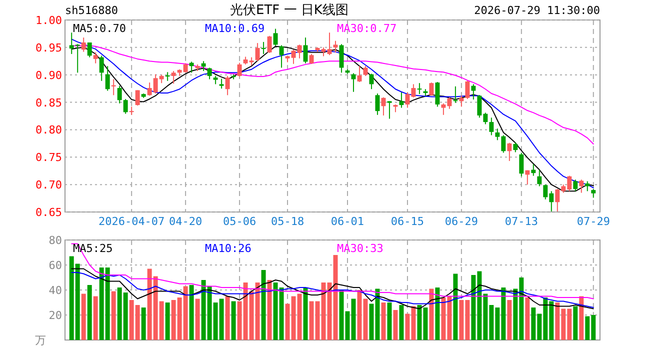  What do you see at coordinates (287, 221) in the screenshot?
I see `x-tick-label: 05-18` at bounding box center [287, 221].